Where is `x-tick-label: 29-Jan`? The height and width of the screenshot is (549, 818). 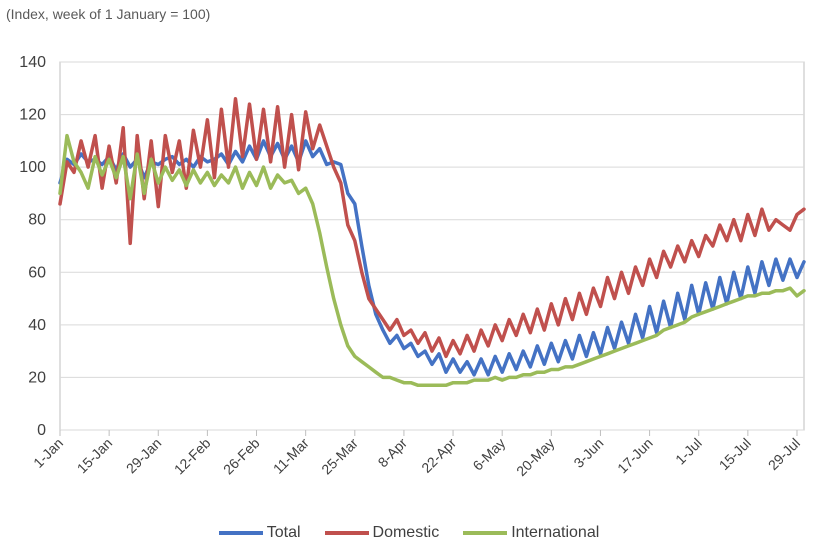
x-tick-label: 29-Jan is located at coordinates (144, 456).